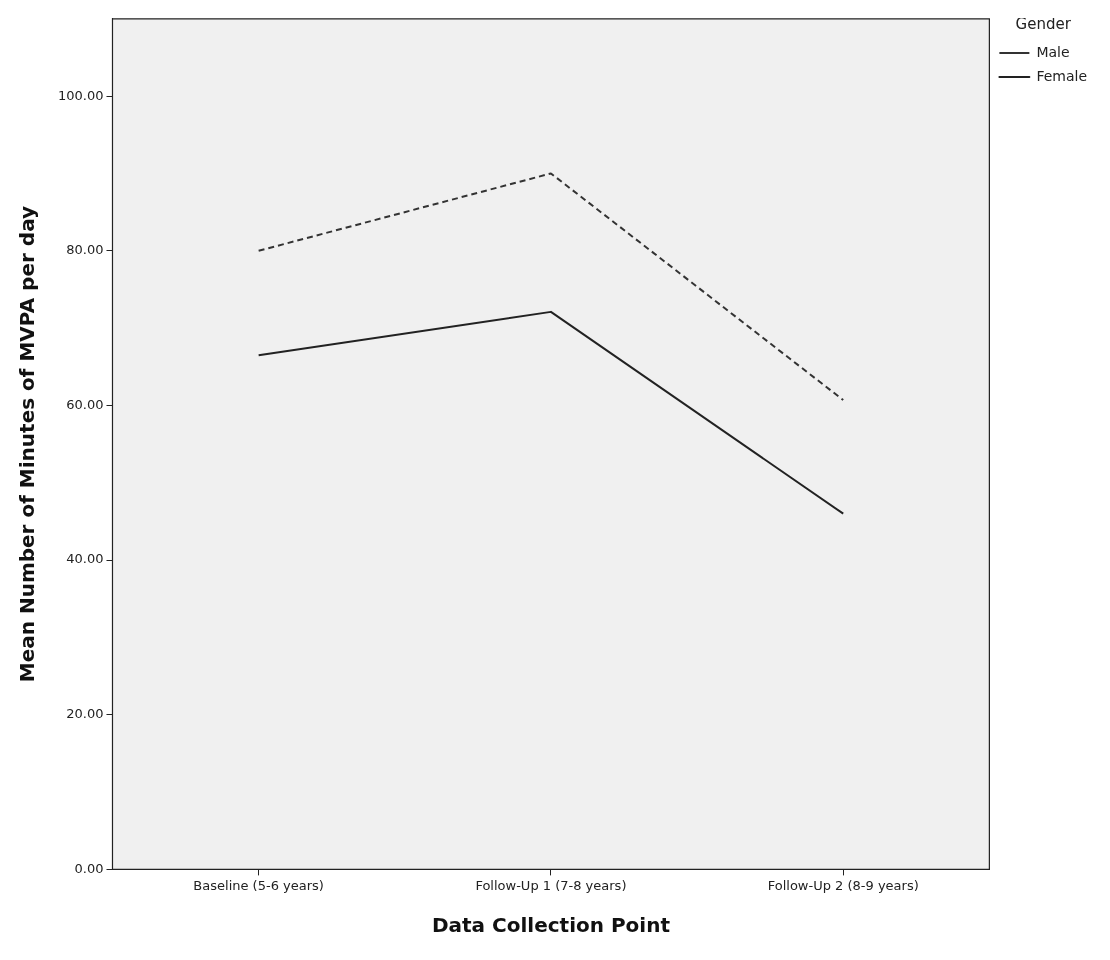  I want to click on x-axis-title: Data Collection Point, so click(551, 925).